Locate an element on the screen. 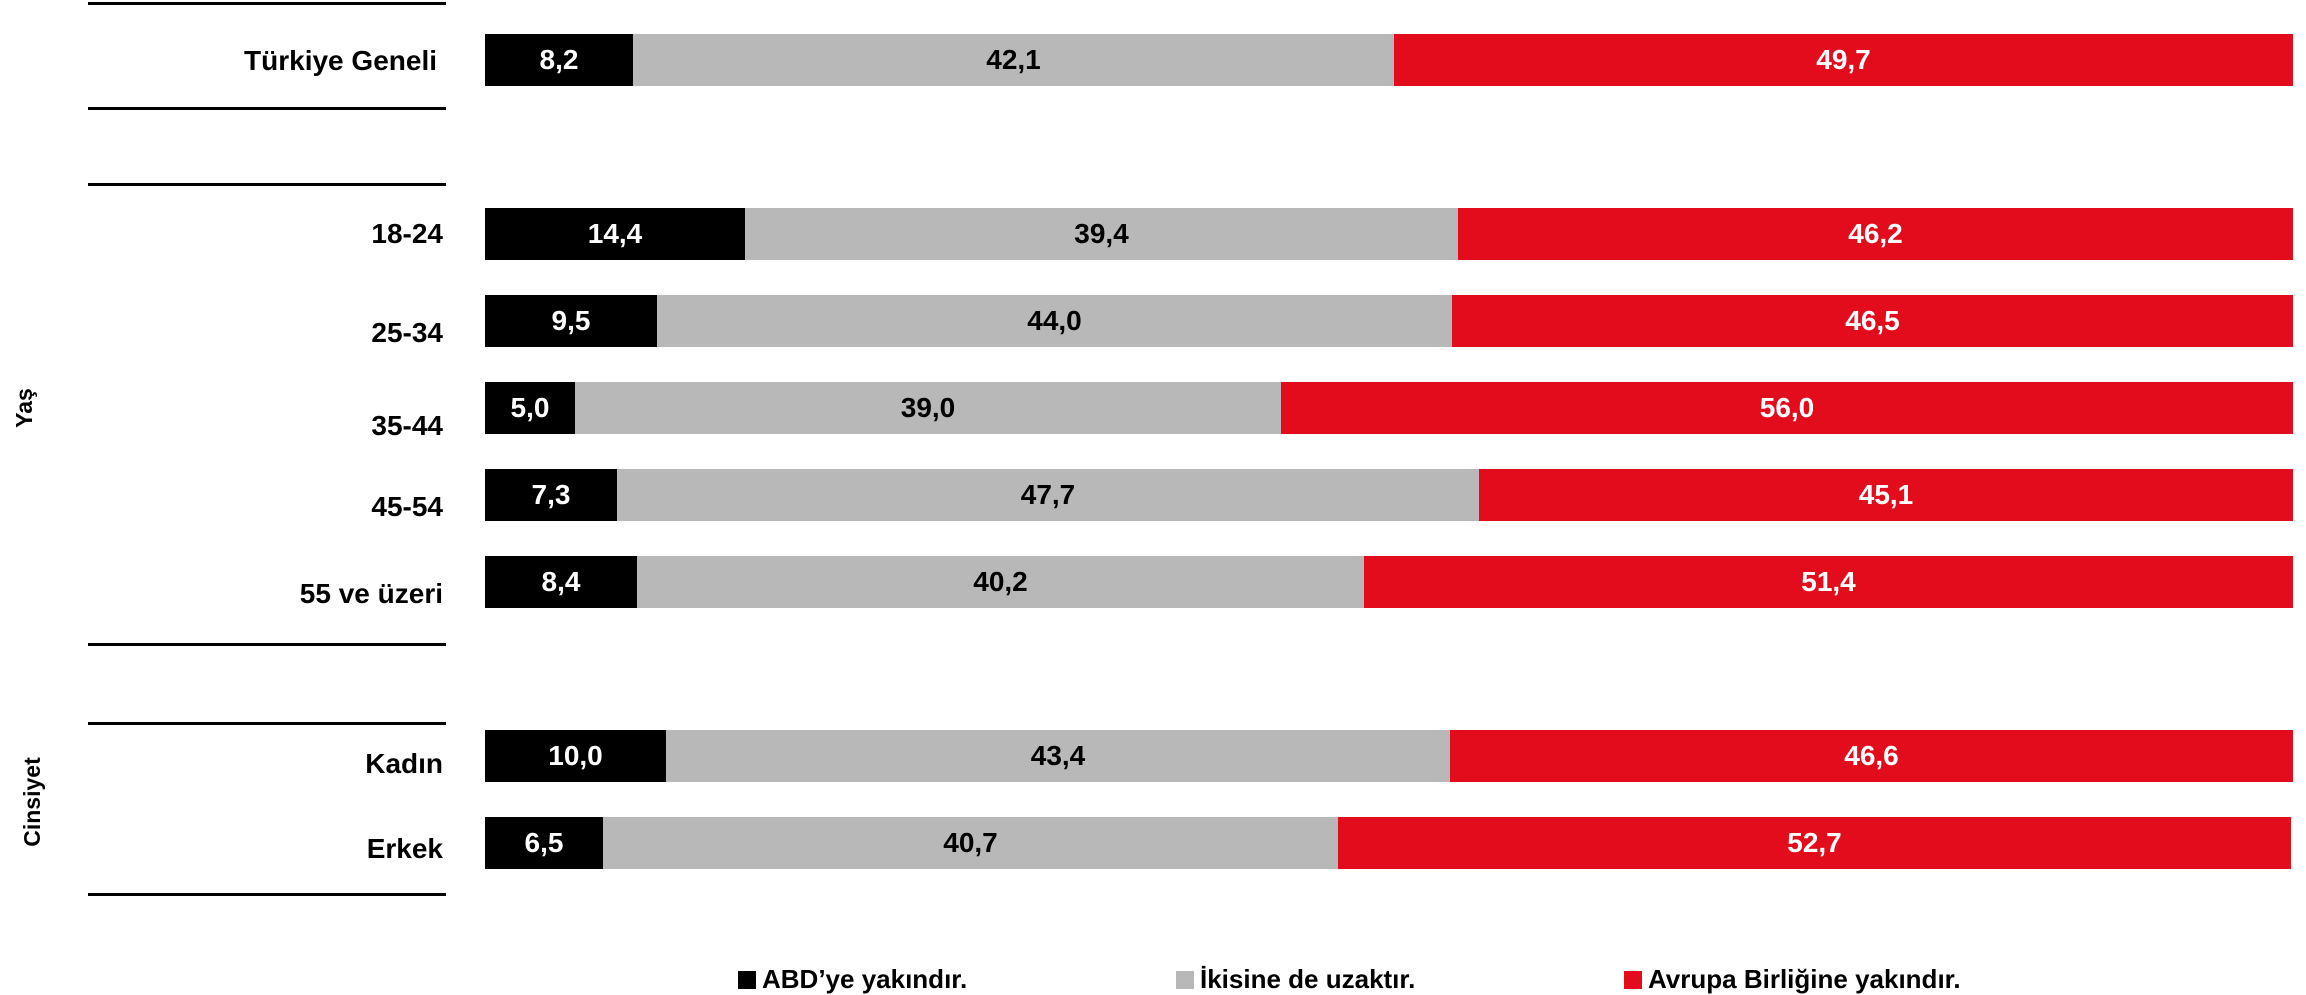 The width and height of the screenshot is (2306, 995). bar-segment: 6,5 is located at coordinates (544, 843).